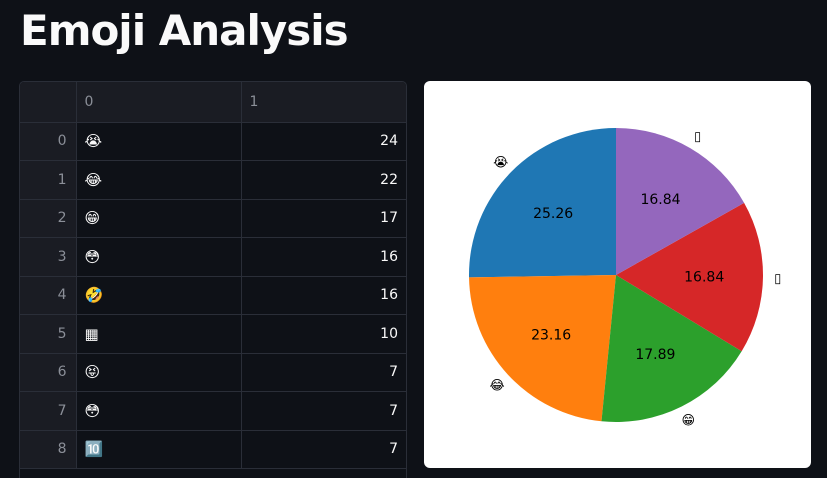 The height and width of the screenshot is (478, 827). What do you see at coordinates (323, 141) in the screenshot?
I see `count-cell: 24` at bounding box center [323, 141].